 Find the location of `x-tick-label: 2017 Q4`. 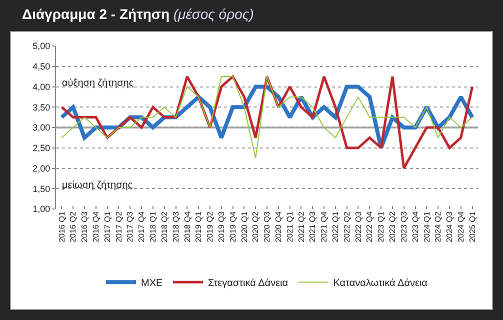

x-tick-label: 2017 Q4 is located at coordinates (141, 226).